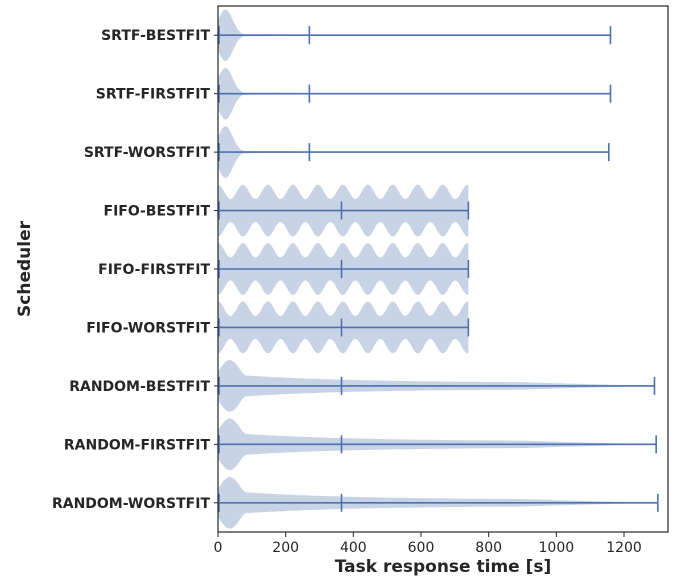 This screenshot has height=583, width=678. I want to click on x-tick-label: 200, so click(285, 548).